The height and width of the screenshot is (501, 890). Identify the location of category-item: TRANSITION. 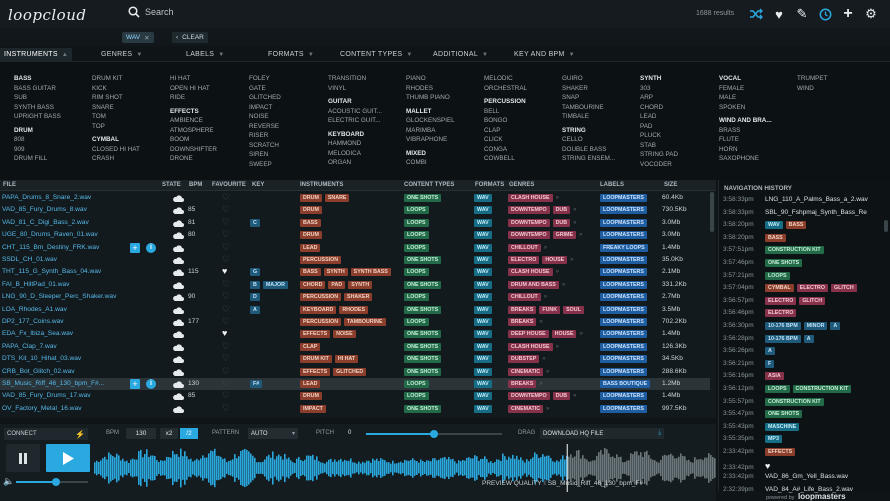
(347, 78).